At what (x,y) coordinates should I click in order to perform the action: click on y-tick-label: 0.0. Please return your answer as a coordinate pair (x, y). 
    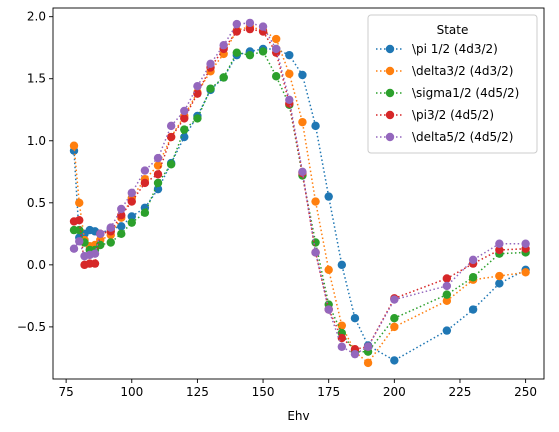
    Looking at the image, I should click on (36, 265).